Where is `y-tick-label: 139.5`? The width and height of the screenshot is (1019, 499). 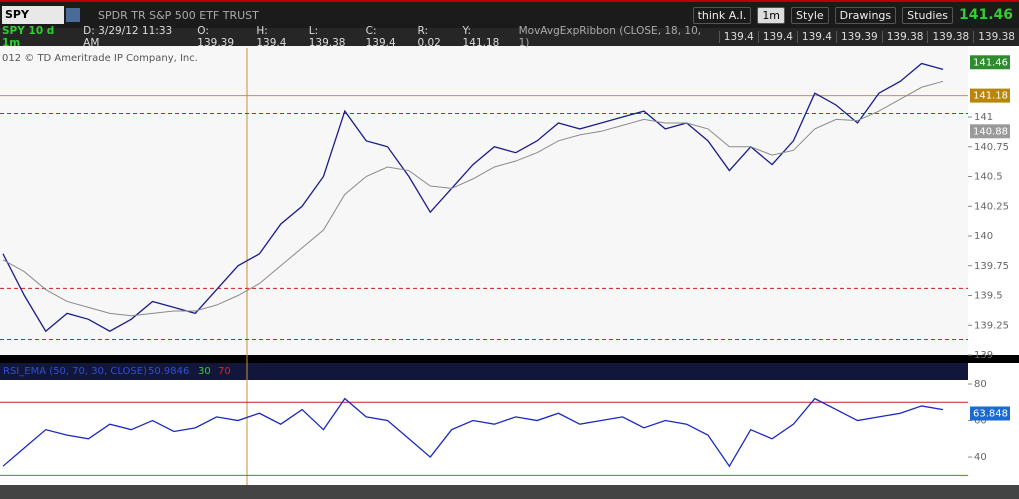 y-tick-label: 139.5 is located at coordinates (988, 296).